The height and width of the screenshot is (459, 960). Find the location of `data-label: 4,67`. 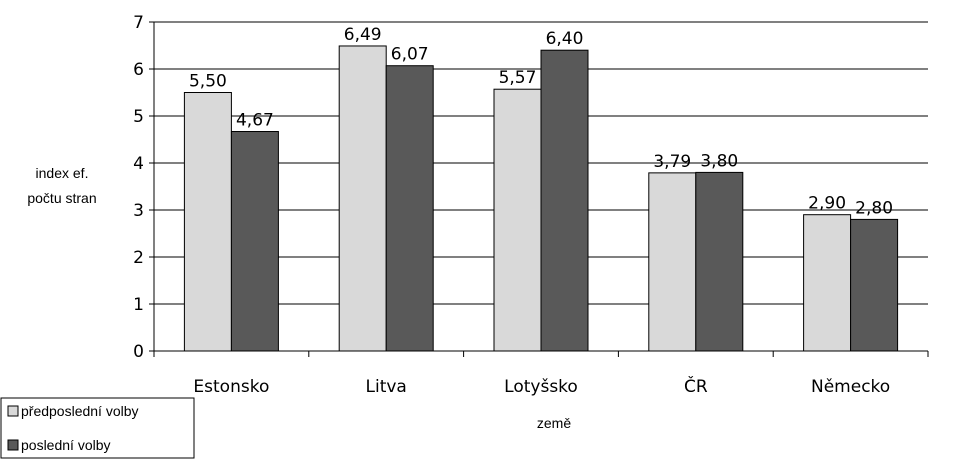

data-label: 4,67 is located at coordinates (255, 121).